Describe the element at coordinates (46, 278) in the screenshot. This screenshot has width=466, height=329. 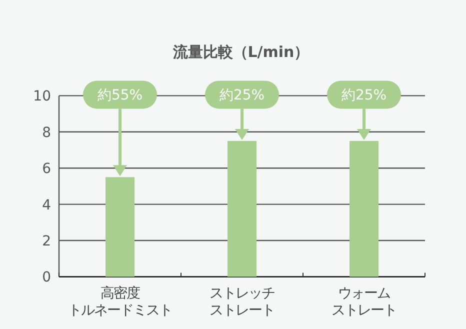
I see `y-tick-label: 0` at that location.